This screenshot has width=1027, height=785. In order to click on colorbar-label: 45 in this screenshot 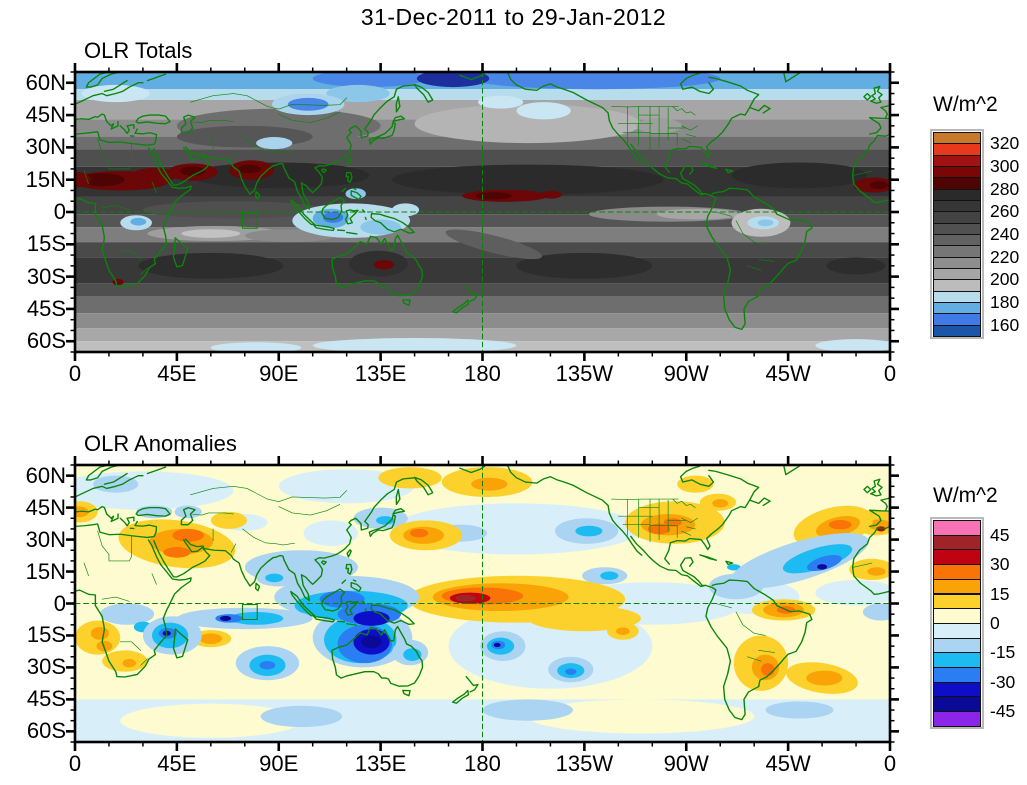, I will do `click(1000, 534)`.